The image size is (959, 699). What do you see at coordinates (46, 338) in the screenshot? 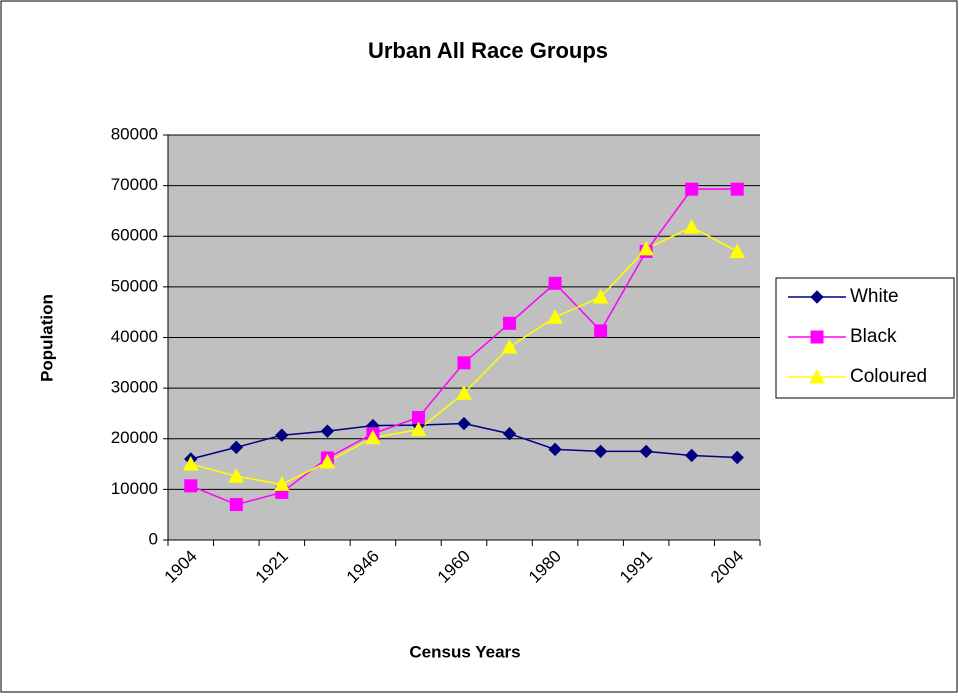
I see `y-axis-label: Population` at bounding box center [46, 338].